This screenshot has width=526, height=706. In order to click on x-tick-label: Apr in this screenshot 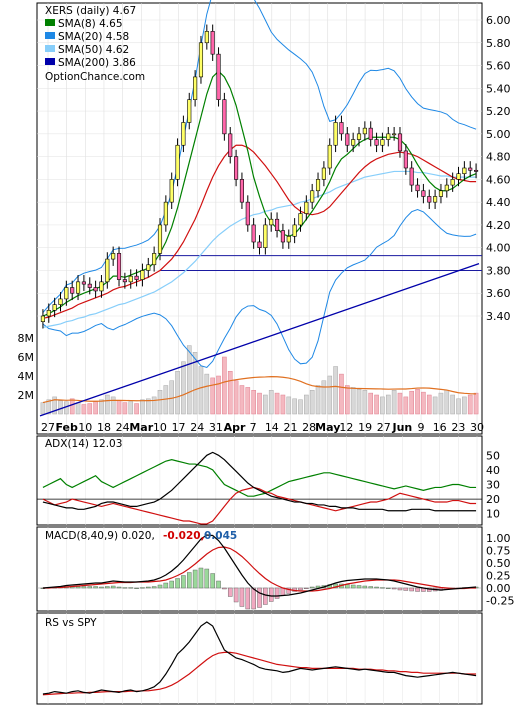, I will do `click(235, 427)`.